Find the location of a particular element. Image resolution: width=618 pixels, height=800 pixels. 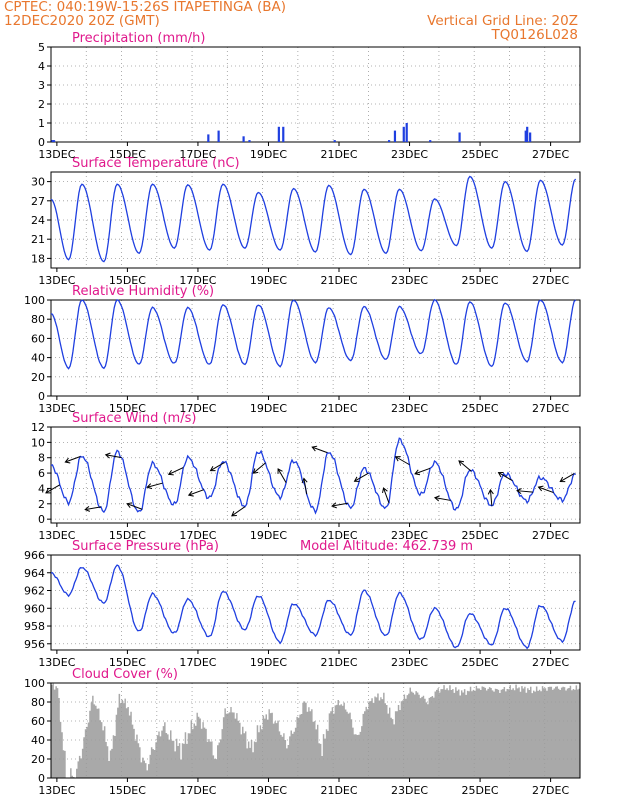

run-time-header: 12DEC2020 20Z (GMT) is located at coordinates (82, 21).